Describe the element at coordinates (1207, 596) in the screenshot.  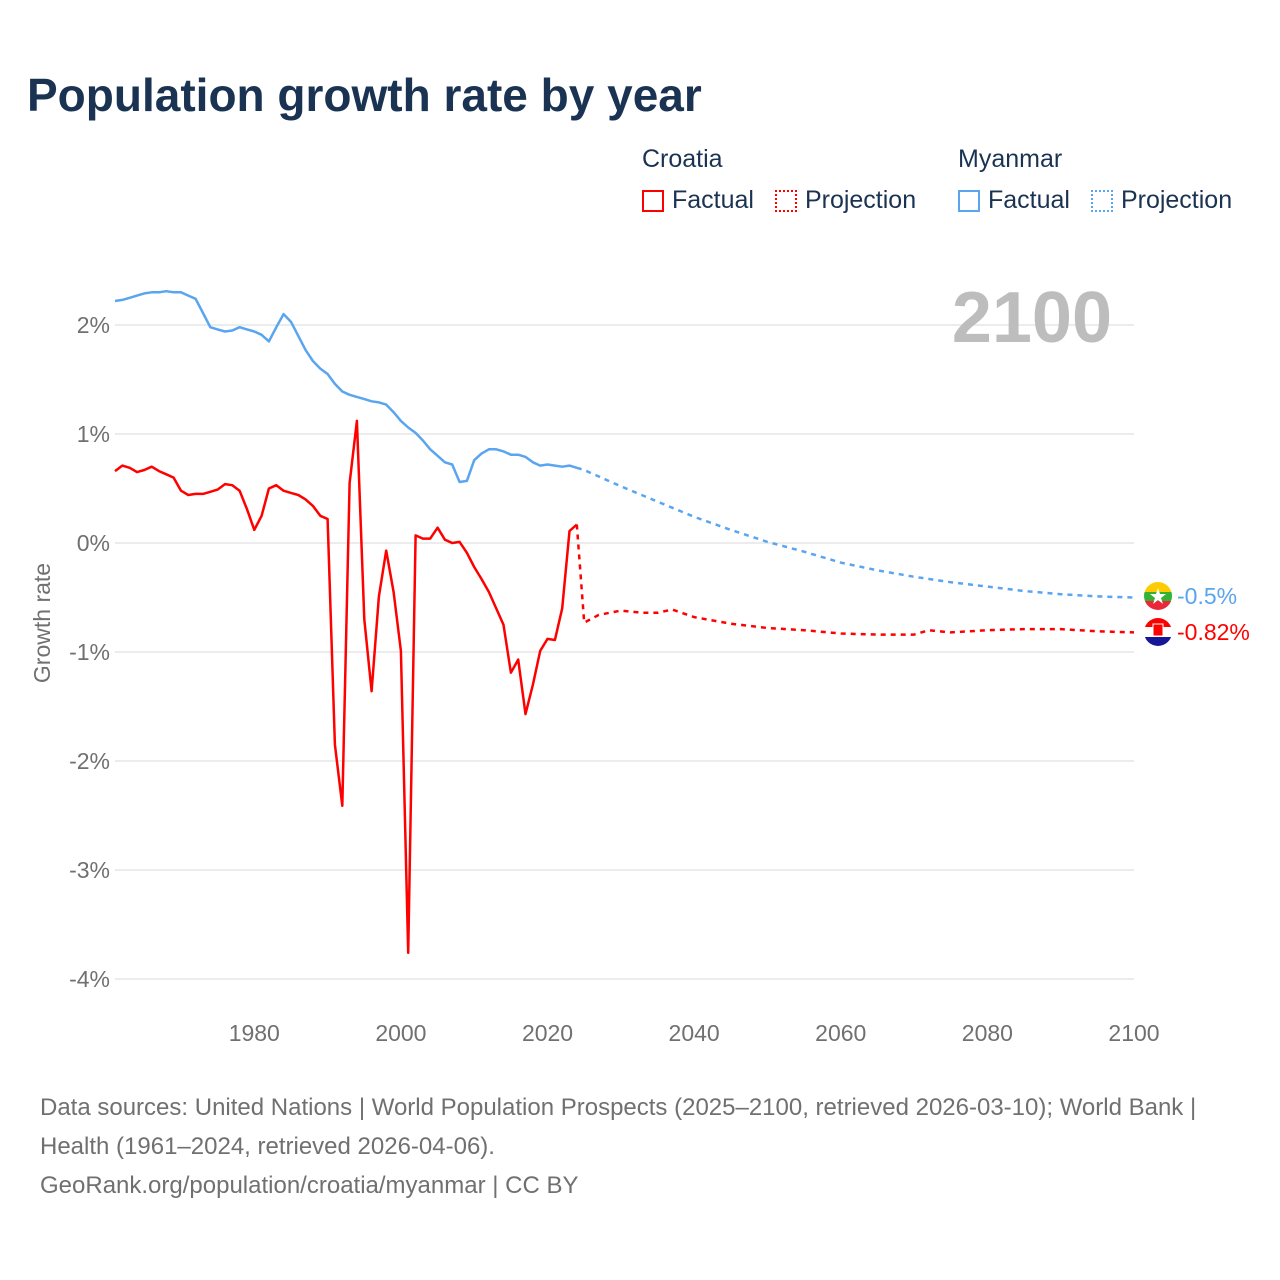
I see `myanmar-end-label: -0.5%` at that location.